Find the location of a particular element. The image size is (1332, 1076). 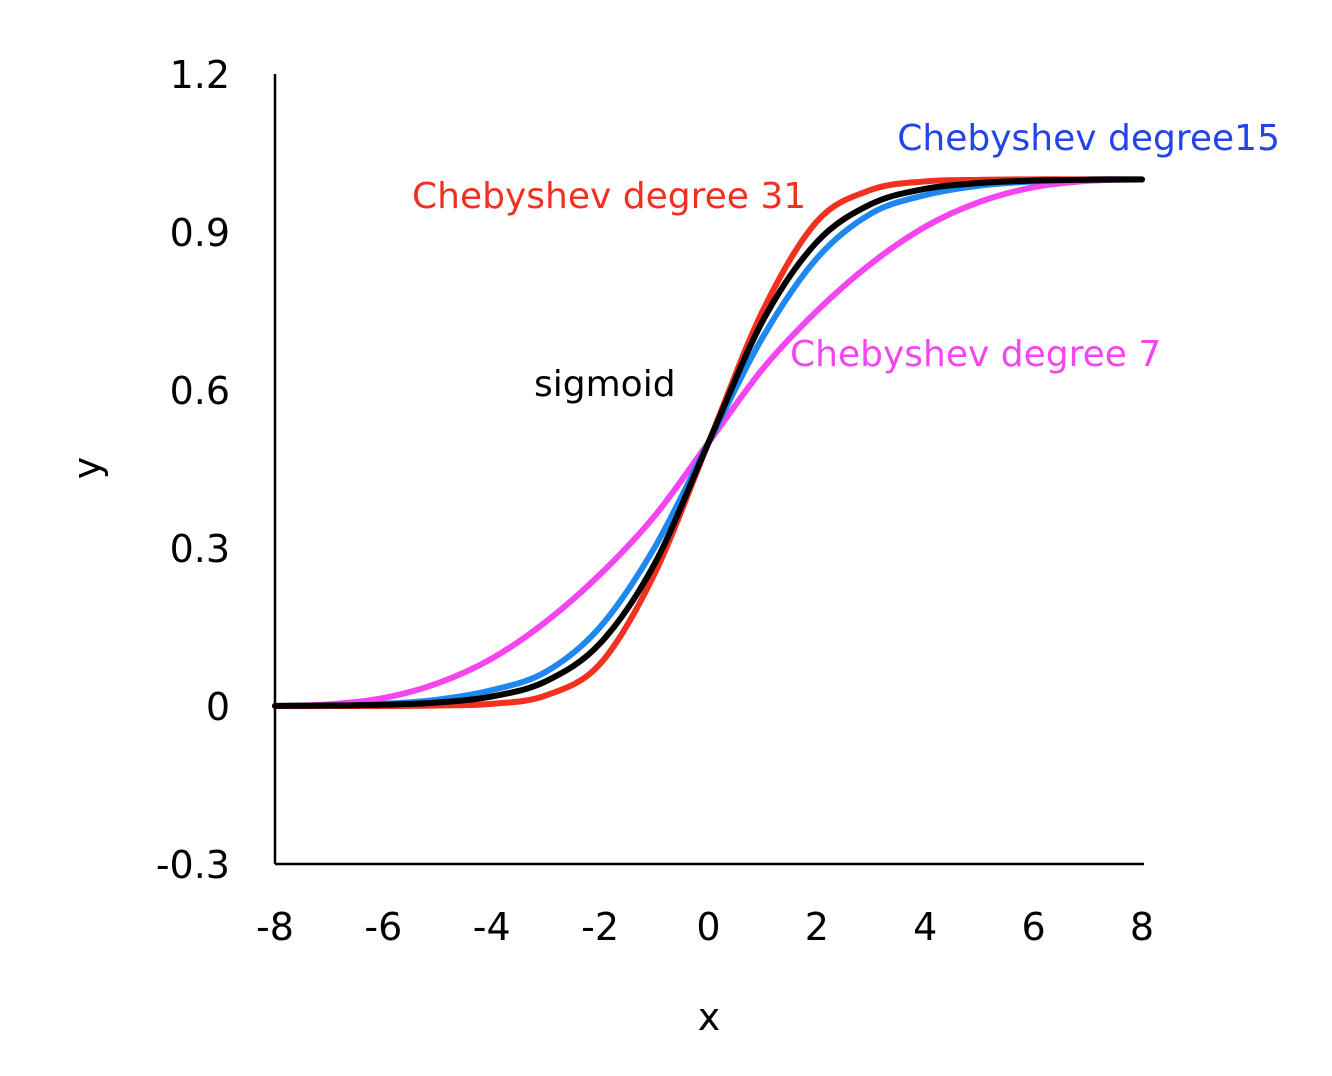

x-axis-title: x is located at coordinates (709, 1017).